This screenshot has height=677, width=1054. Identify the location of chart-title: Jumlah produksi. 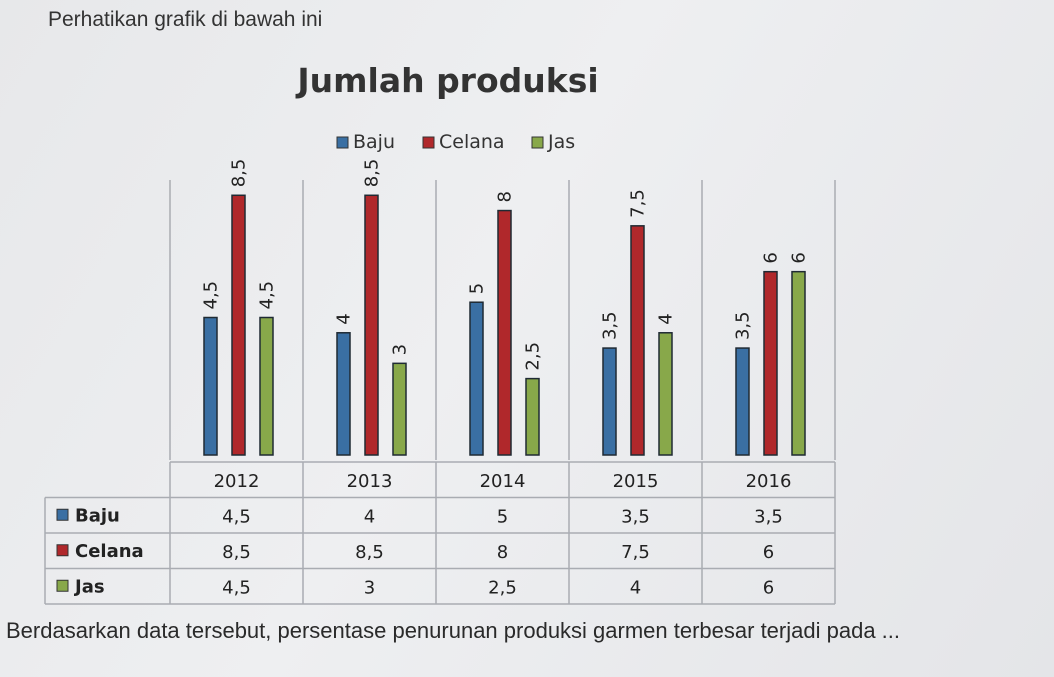
(446, 80).